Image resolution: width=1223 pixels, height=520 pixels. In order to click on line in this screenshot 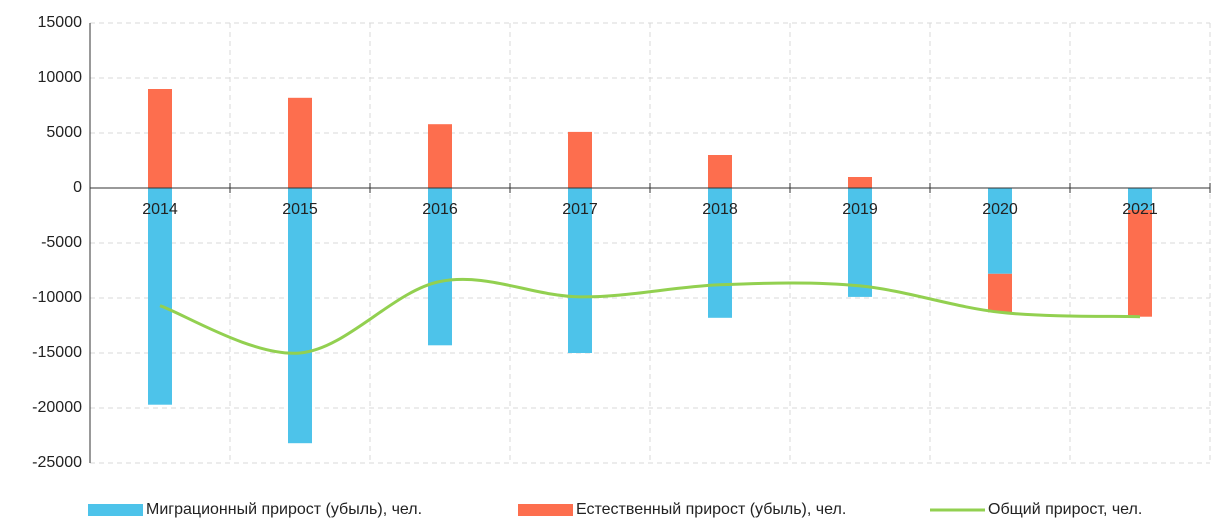, I will do `click(650, 316)`.